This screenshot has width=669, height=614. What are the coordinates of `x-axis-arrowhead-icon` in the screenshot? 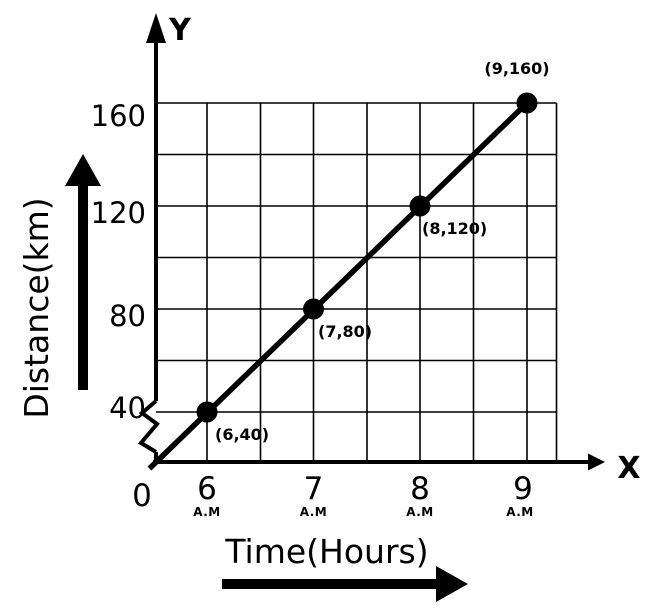 It's located at (596, 462).